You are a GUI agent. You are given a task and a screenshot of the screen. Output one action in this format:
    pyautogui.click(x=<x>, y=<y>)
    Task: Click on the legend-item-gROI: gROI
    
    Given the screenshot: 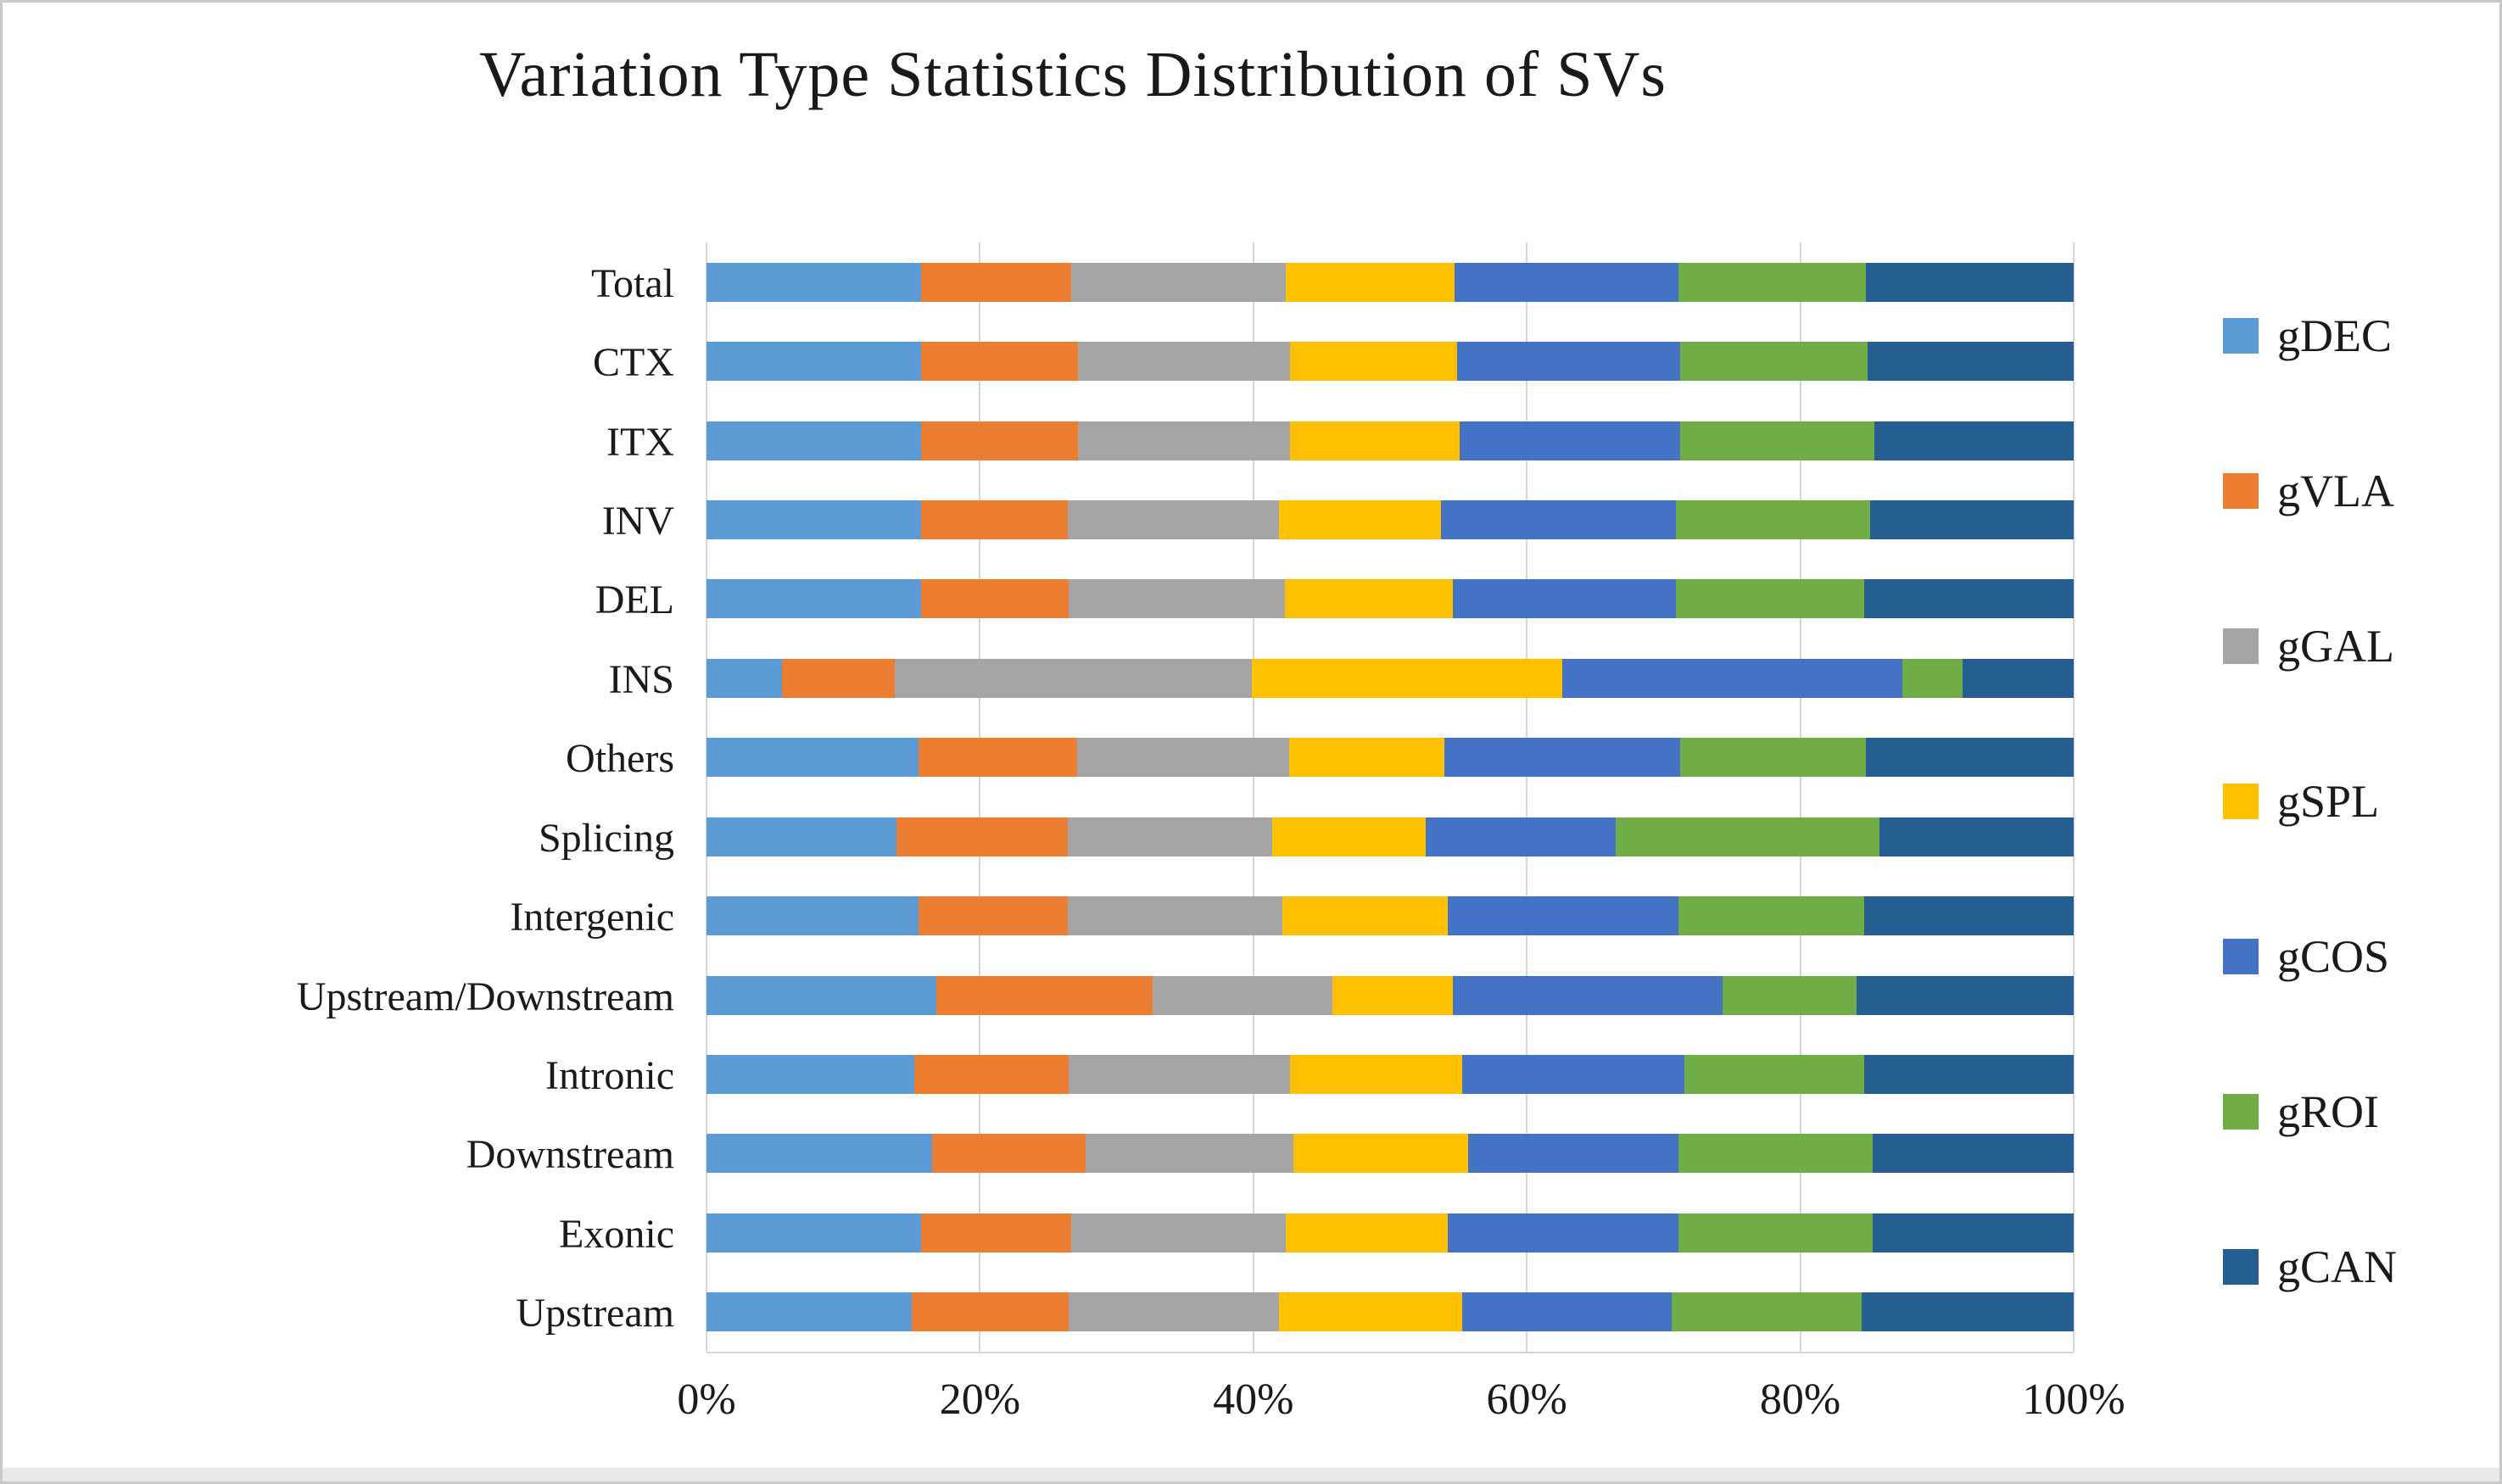 What is the action you would take?
    pyautogui.click(x=2358, y=1111)
    